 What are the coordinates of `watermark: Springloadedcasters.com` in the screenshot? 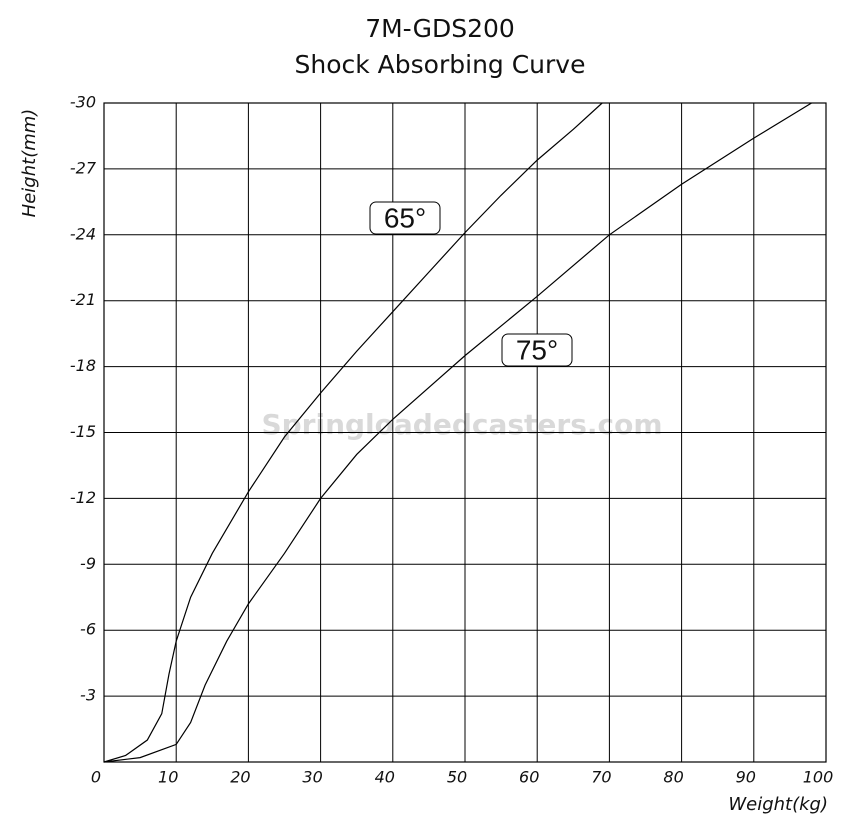 It's located at (461, 424).